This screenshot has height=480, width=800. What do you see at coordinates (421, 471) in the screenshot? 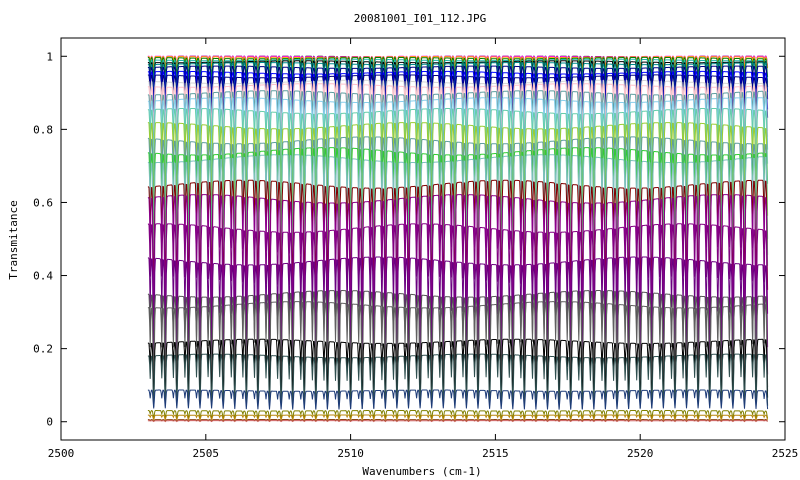
I see `x-axis-label: Wavenumbers (cm-1)` at bounding box center [421, 471].